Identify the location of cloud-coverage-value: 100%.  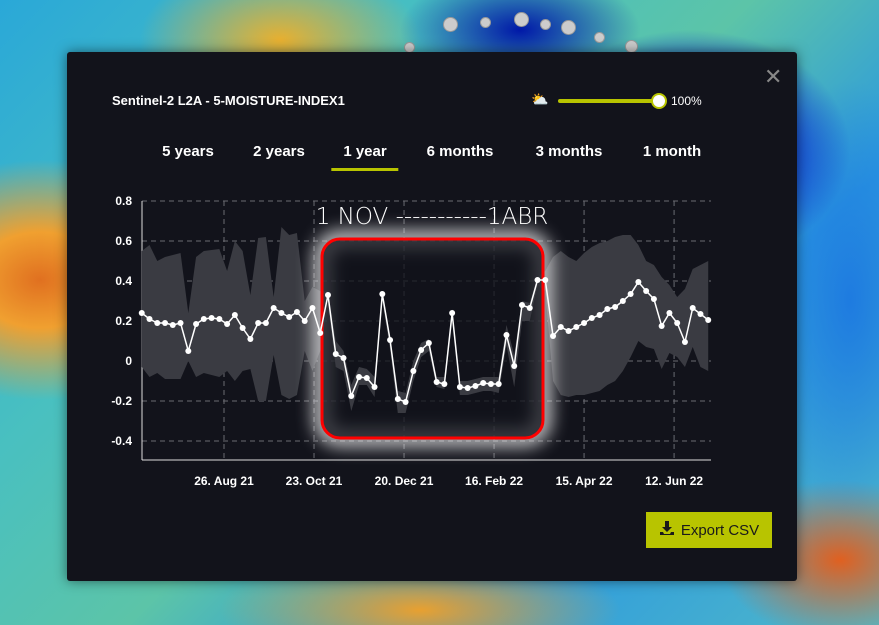
(686, 101).